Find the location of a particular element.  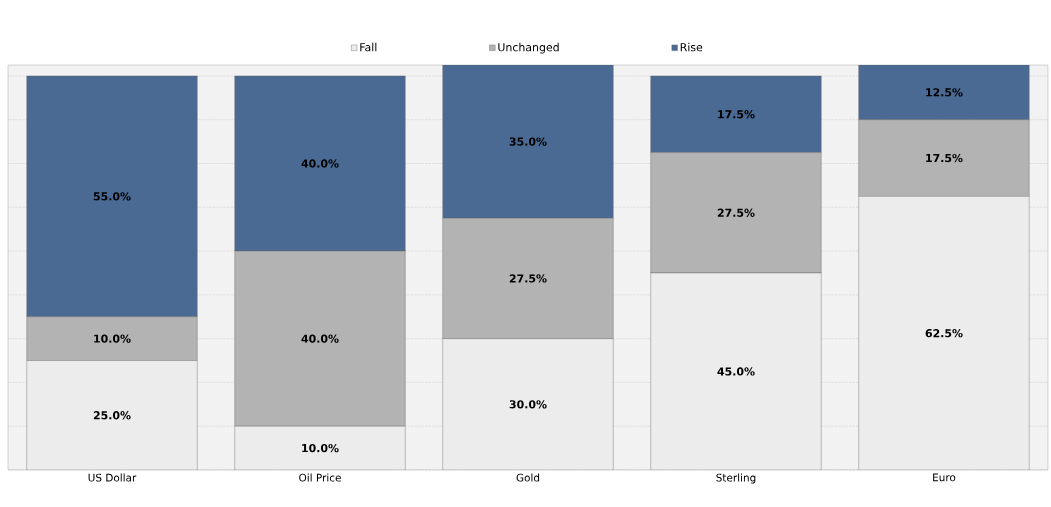

data-label: 45.0% is located at coordinates (736, 371).